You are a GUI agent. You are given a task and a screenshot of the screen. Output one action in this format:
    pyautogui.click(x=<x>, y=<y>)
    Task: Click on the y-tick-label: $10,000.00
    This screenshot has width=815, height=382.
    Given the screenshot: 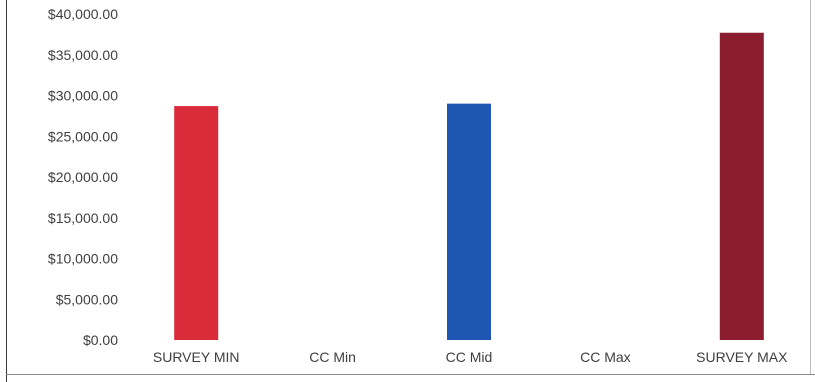 What is the action you would take?
    pyautogui.click(x=83, y=259)
    